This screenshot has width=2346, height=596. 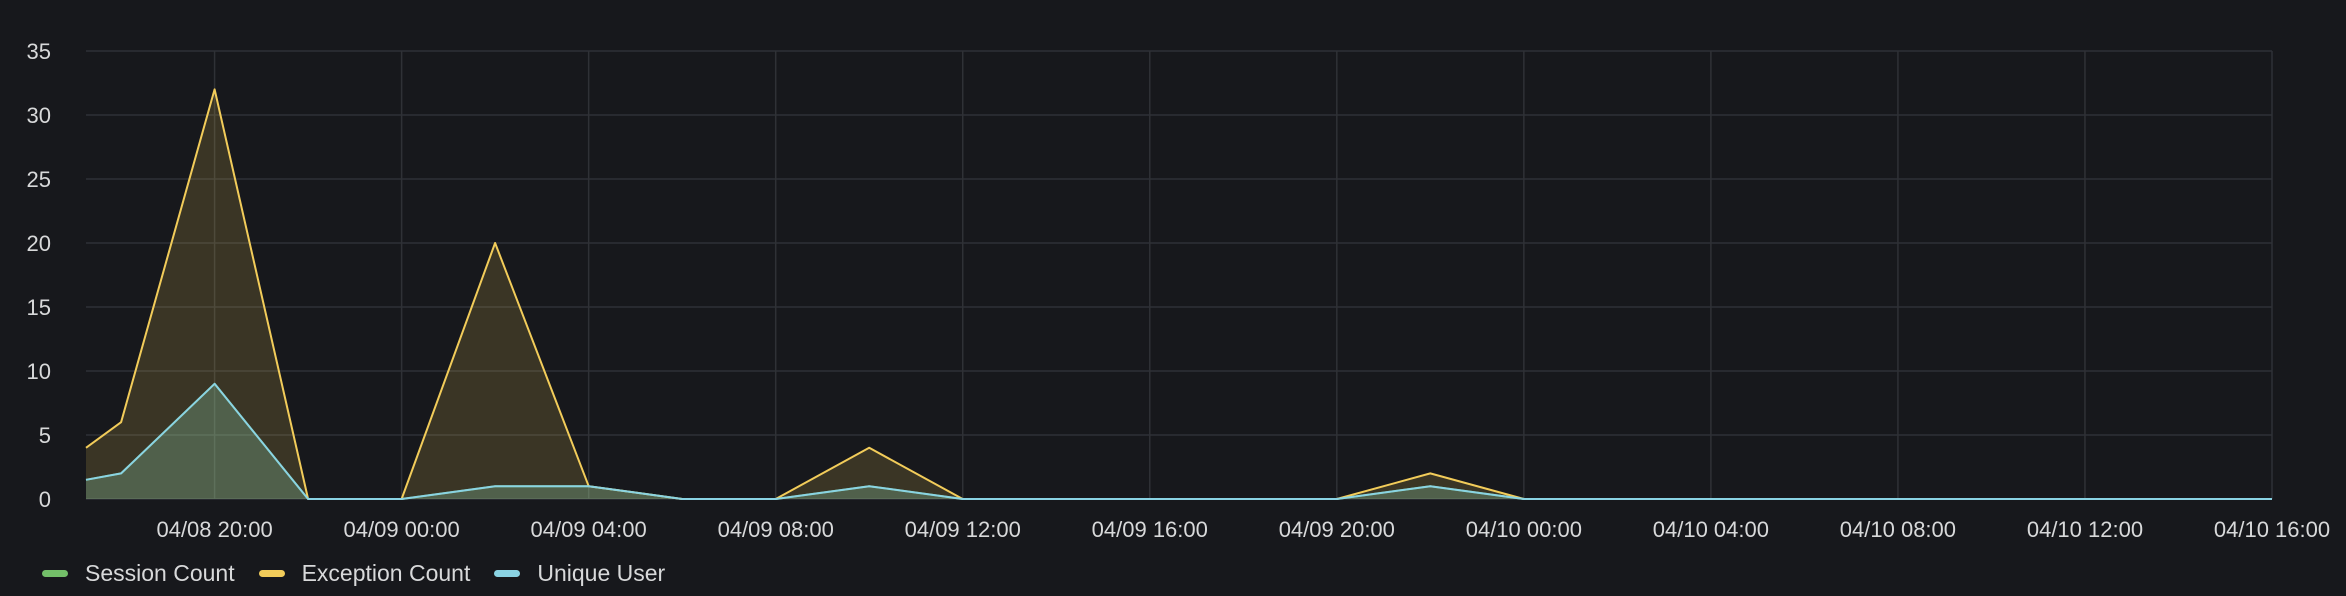 What do you see at coordinates (776, 529) in the screenshot?
I see `x-tick-label: 04/09 08:00` at bounding box center [776, 529].